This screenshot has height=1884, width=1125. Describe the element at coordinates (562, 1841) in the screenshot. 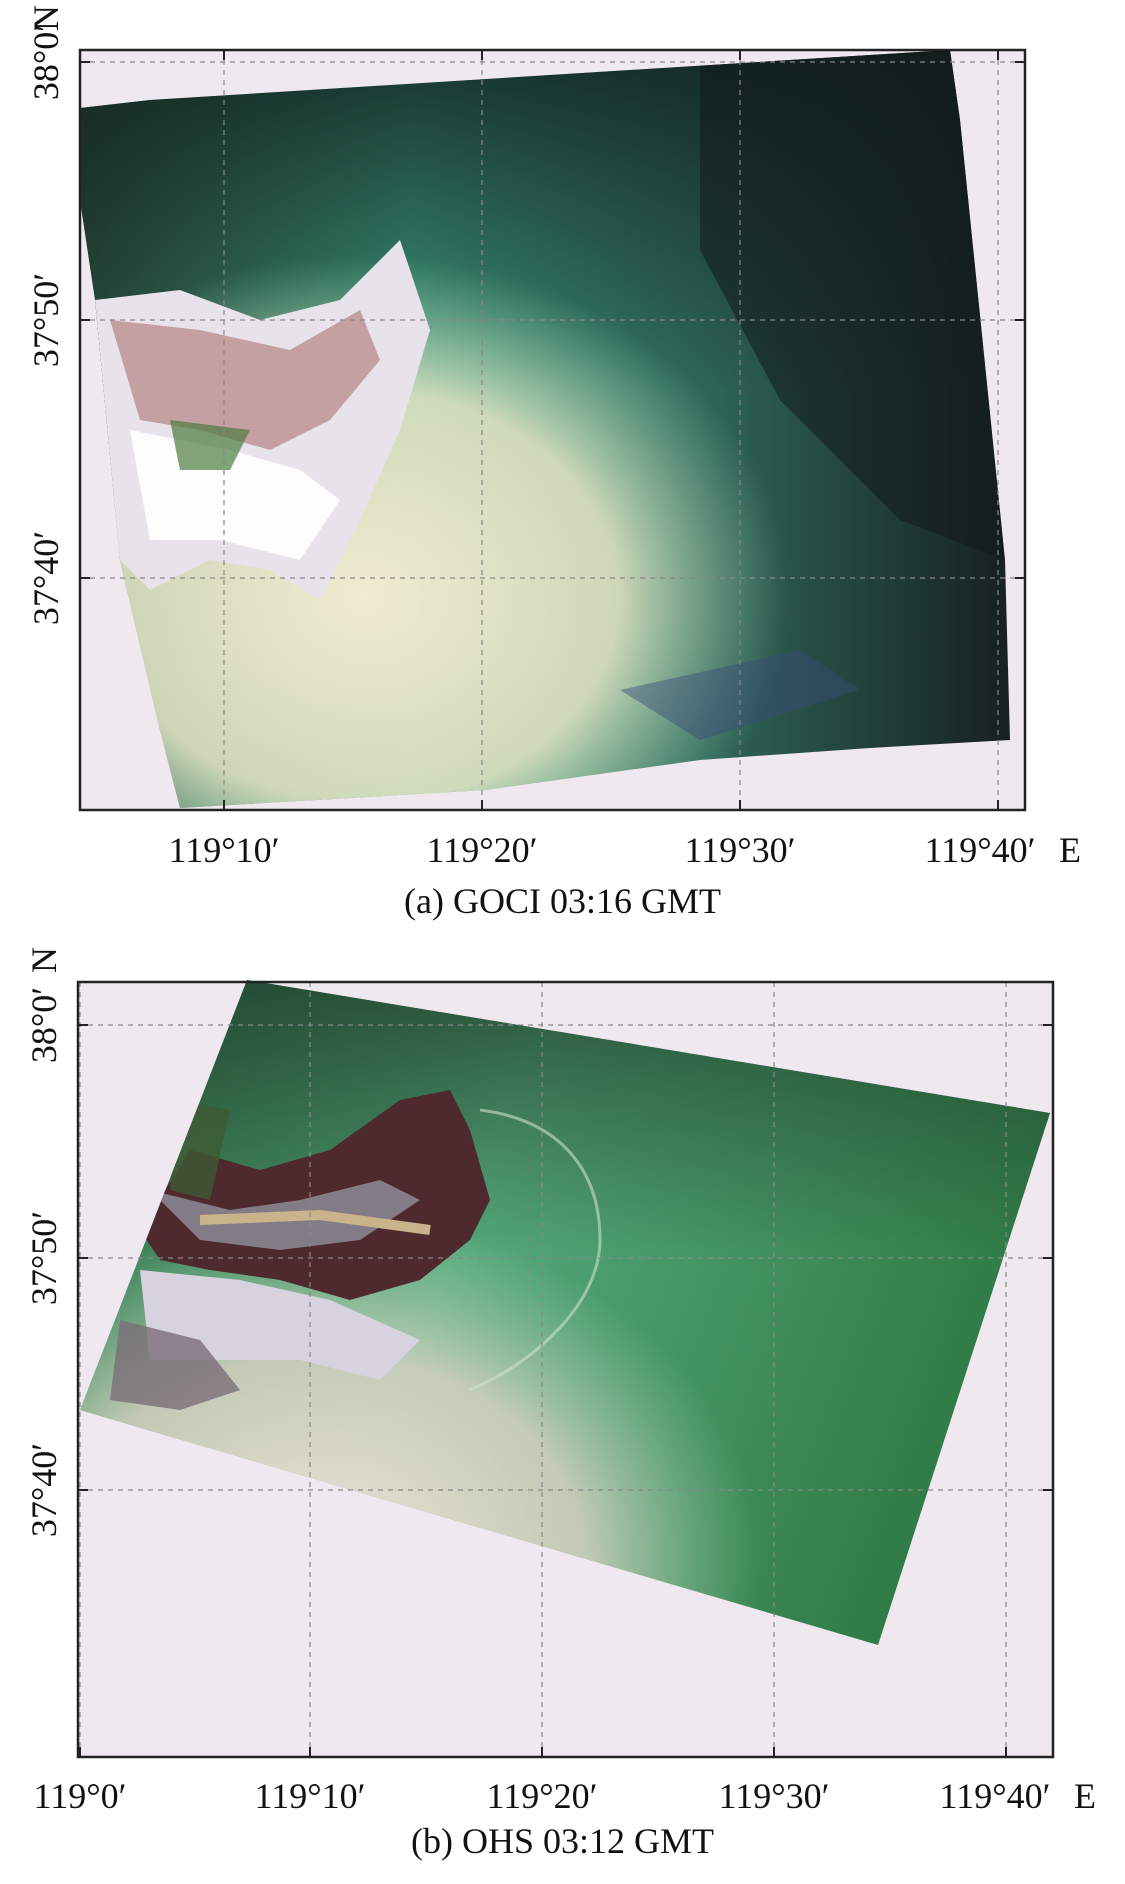

I see `panel-caption: (b) OHS 03:12 GMT` at that location.